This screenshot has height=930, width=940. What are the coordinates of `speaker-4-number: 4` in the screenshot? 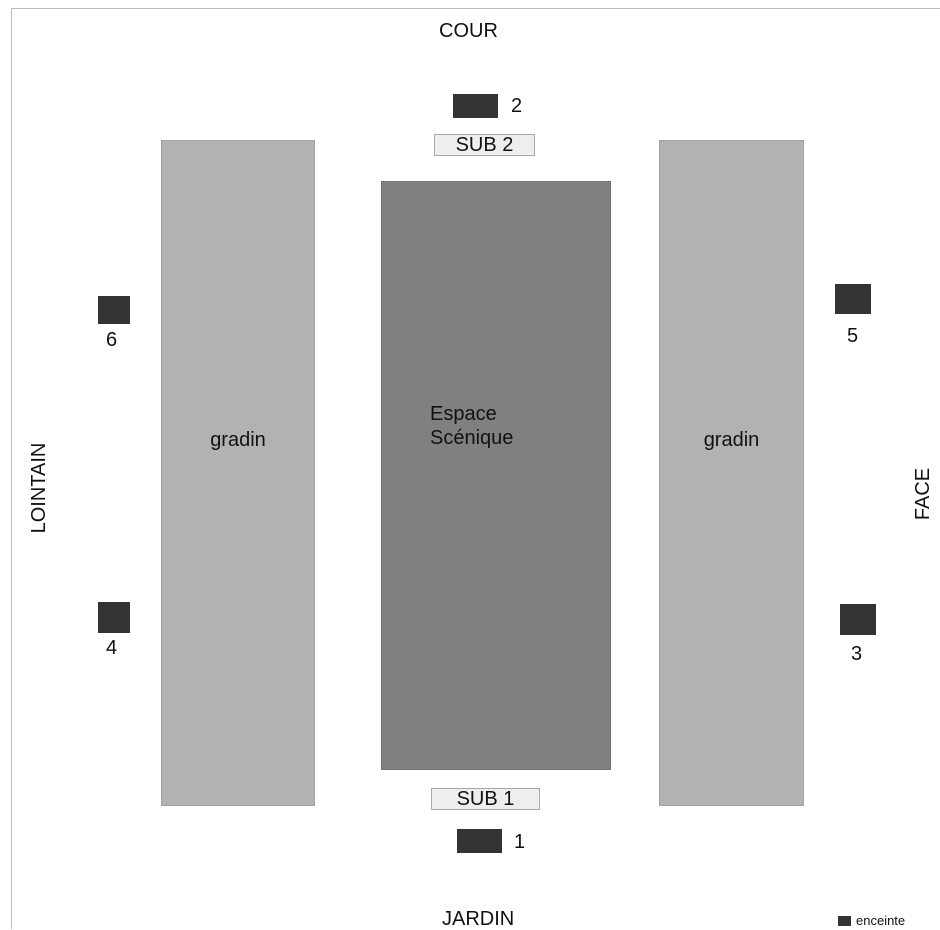 It's located at (112, 648).